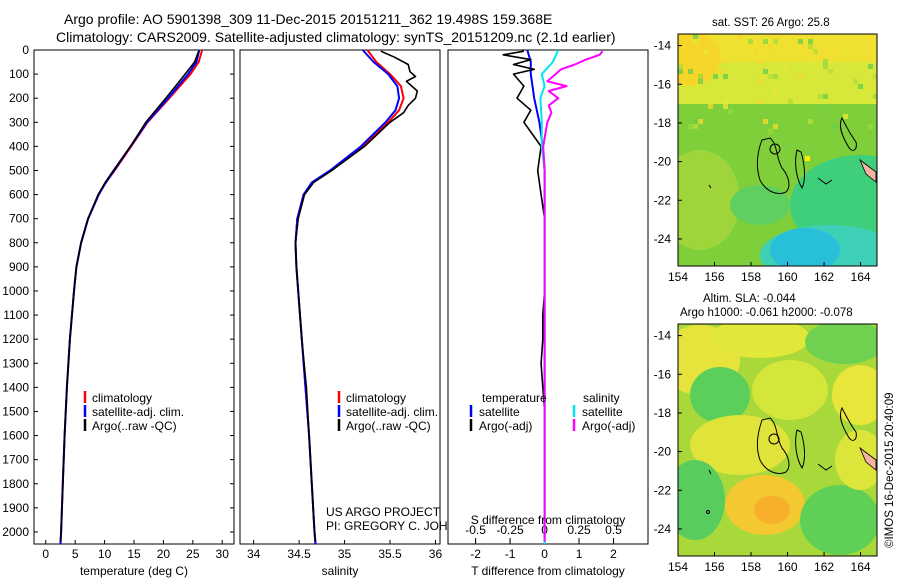 The image size is (900, 580). I want to click on depth-tick-label: 100, so click(19, 74).